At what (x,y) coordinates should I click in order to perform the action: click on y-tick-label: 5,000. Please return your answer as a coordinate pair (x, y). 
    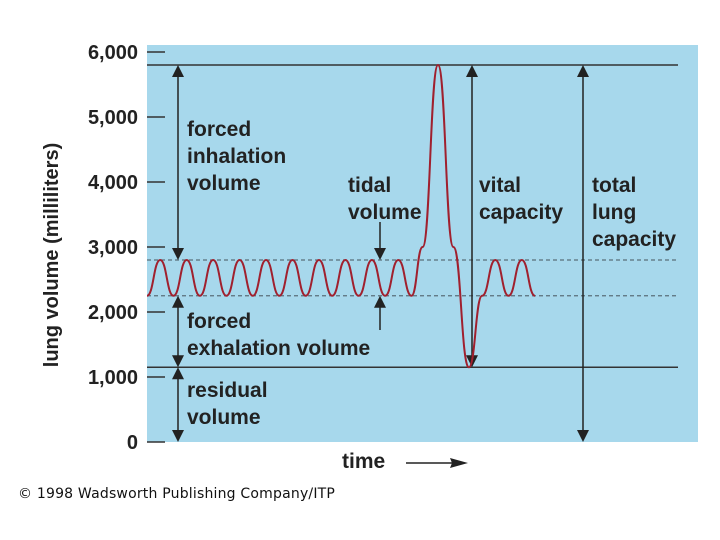
    Looking at the image, I should click on (113, 118).